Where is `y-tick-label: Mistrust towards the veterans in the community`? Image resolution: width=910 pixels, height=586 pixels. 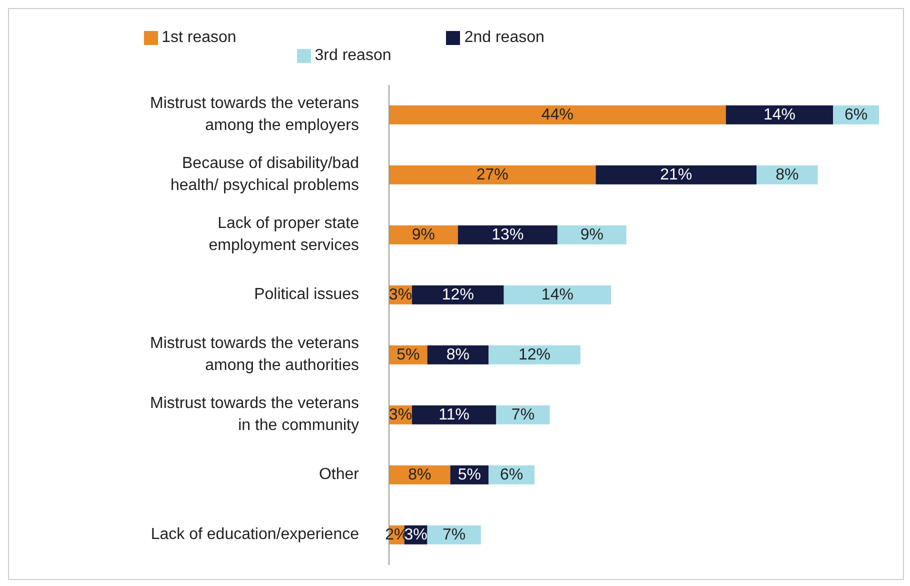
y-tick-label: Mistrust towards the veterans in the community is located at coordinates (254, 414).